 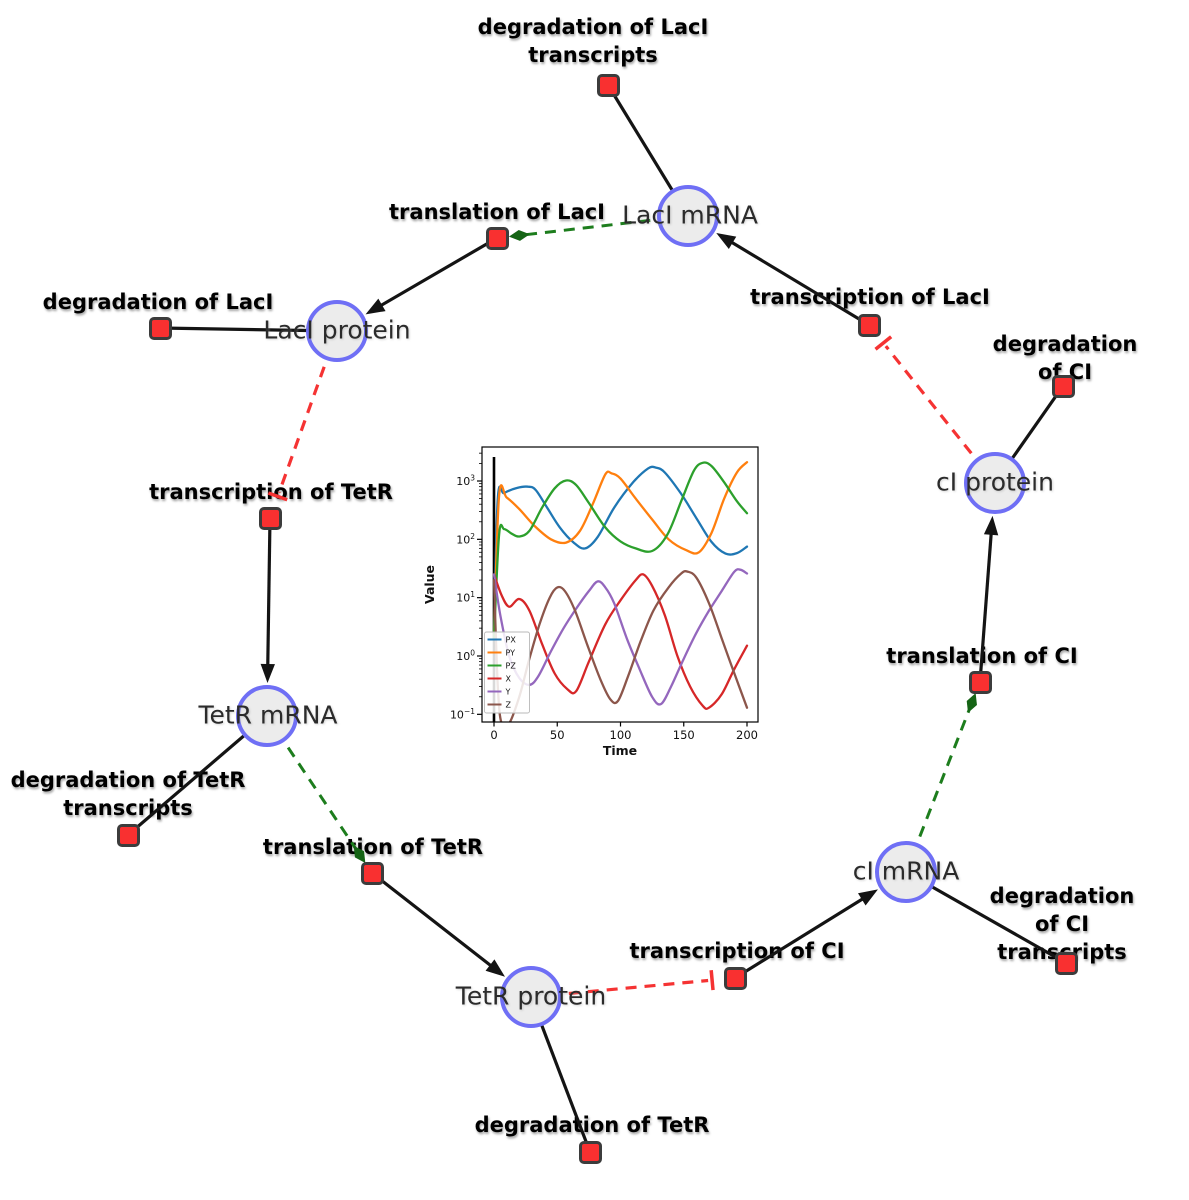 What do you see at coordinates (988, 599) in the screenshot?
I see `edge-transl_ci-ci_protein-production` at bounding box center [988, 599].